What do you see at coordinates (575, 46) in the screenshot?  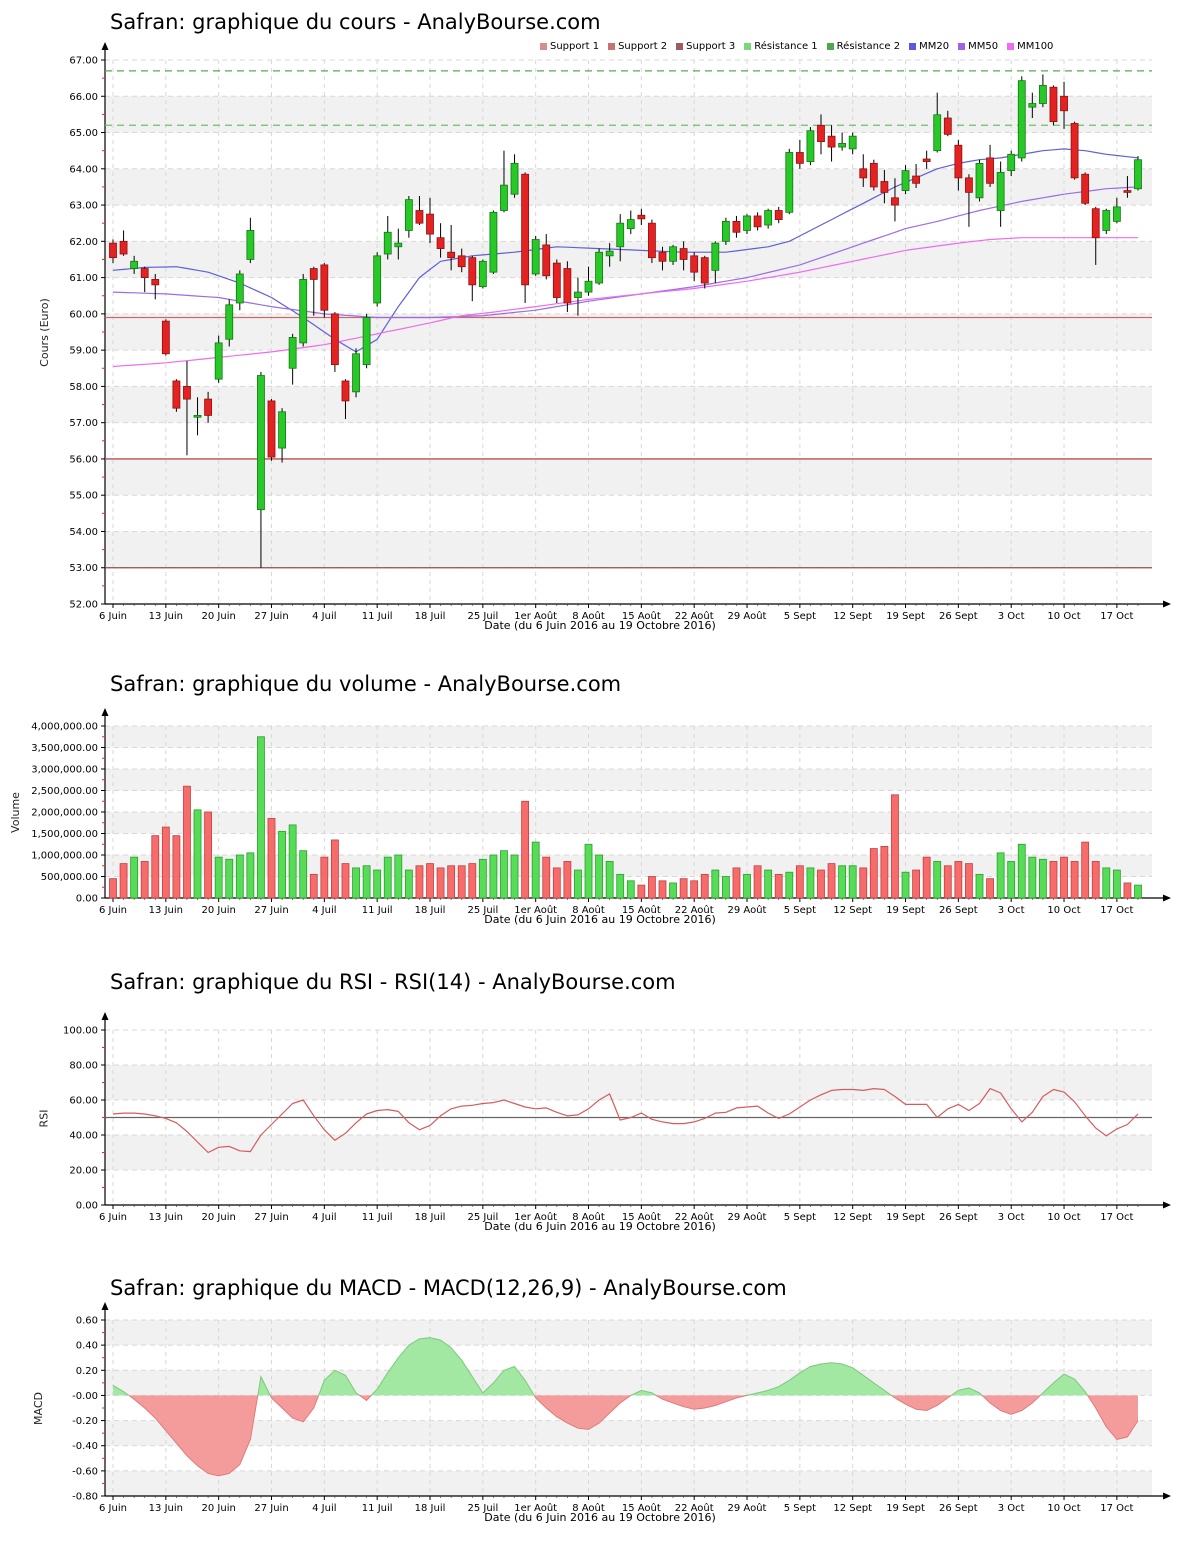 I see `legend-label: Support 1` at bounding box center [575, 46].